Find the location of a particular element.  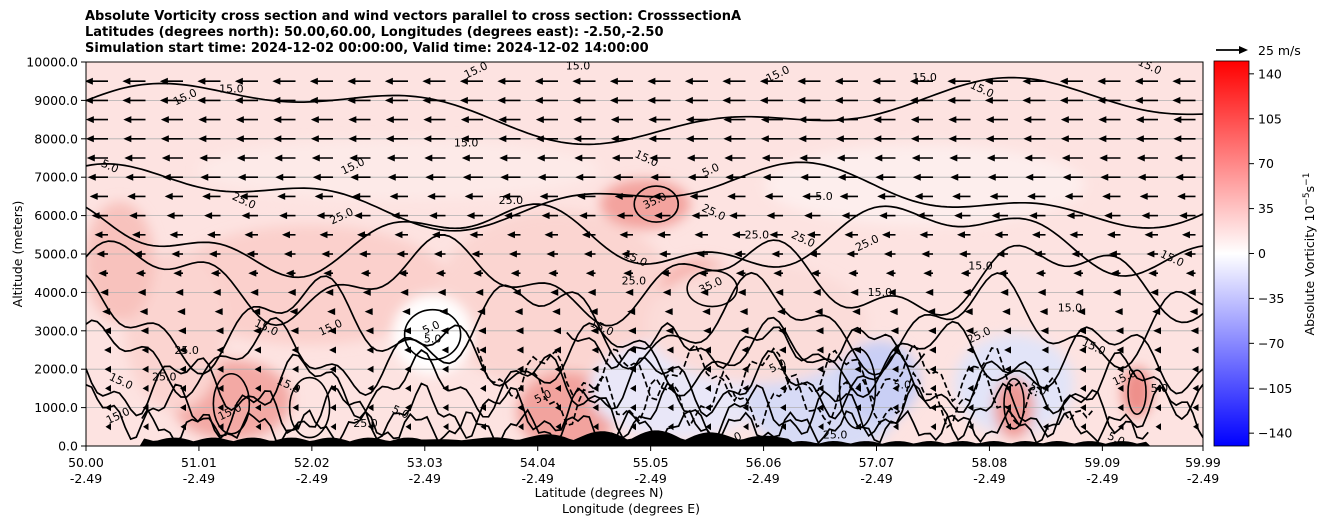

quiver-key-label: 25 m/s is located at coordinates (1279, 50).